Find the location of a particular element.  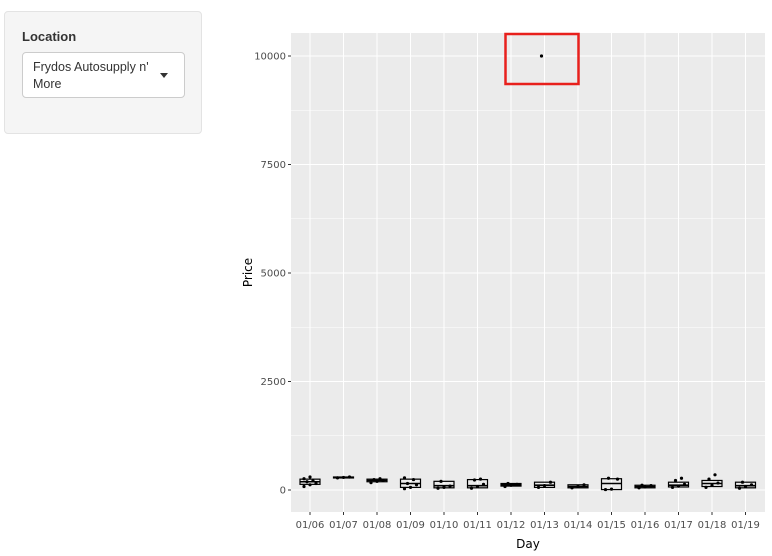

x-tick-label: 01/17 is located at coordinates (678, 525).